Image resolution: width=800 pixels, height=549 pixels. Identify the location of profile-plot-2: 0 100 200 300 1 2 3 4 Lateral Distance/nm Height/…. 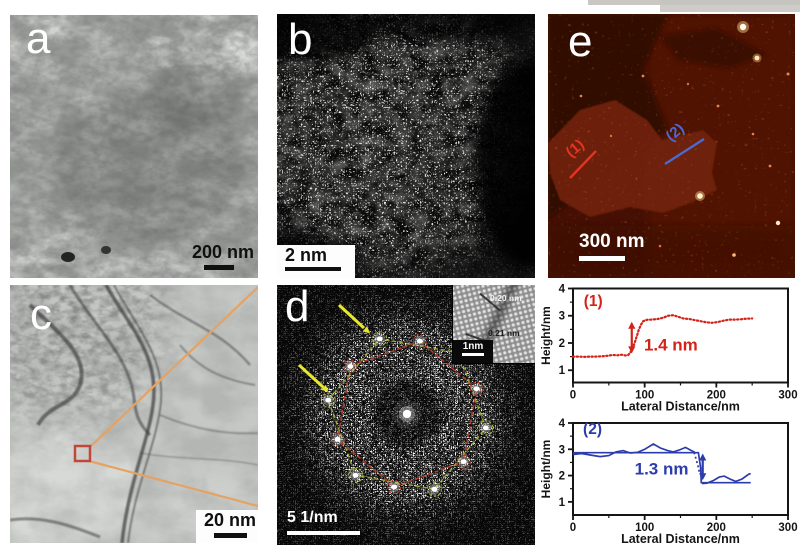
(668, 482).